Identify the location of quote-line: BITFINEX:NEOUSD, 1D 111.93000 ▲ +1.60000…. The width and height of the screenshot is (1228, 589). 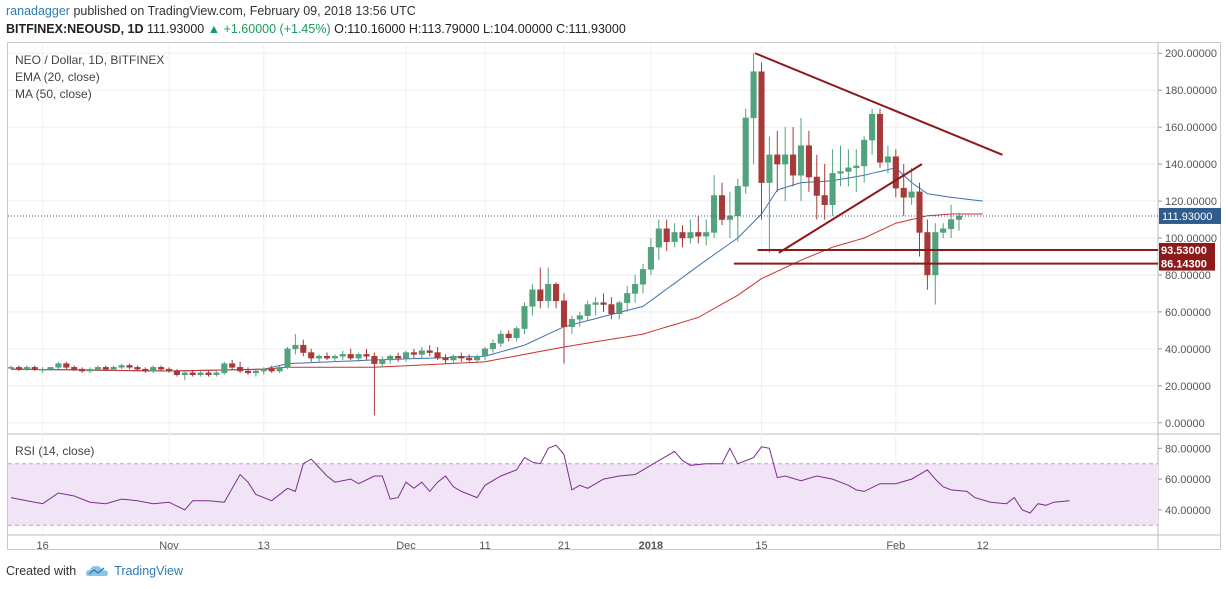
(316, 29).